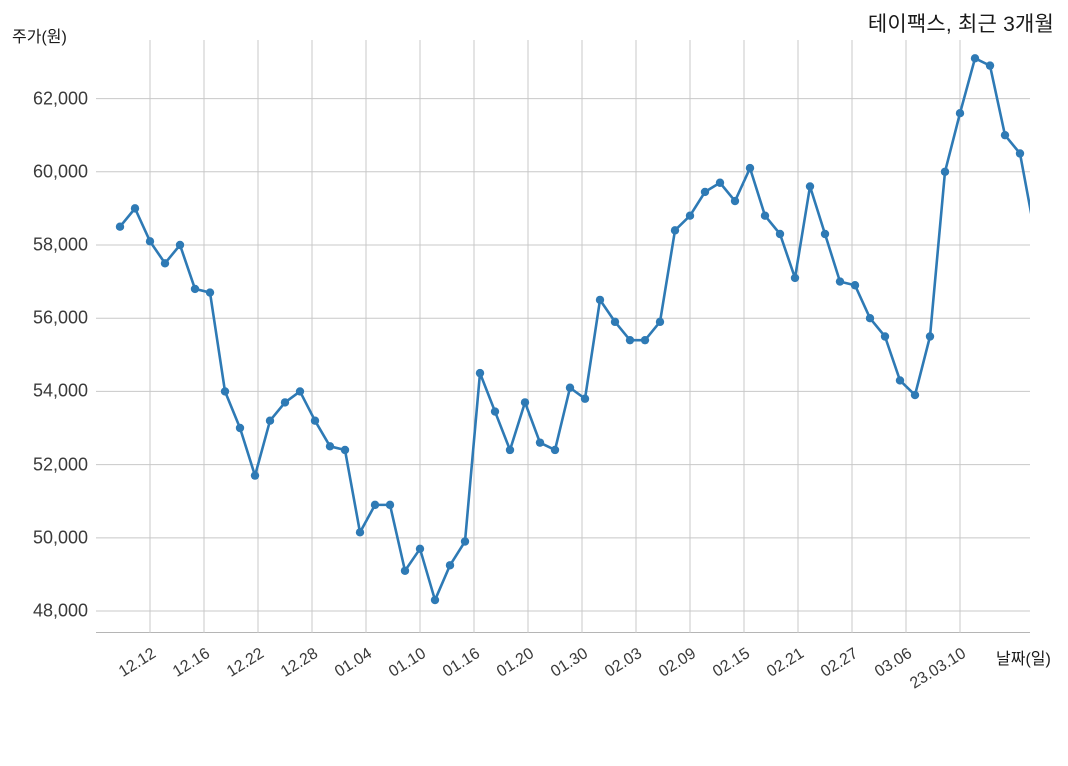 This screenshot has height=766, width=1068. I want to click on y-axis-tick-label: 54,000, so click(60, 390).